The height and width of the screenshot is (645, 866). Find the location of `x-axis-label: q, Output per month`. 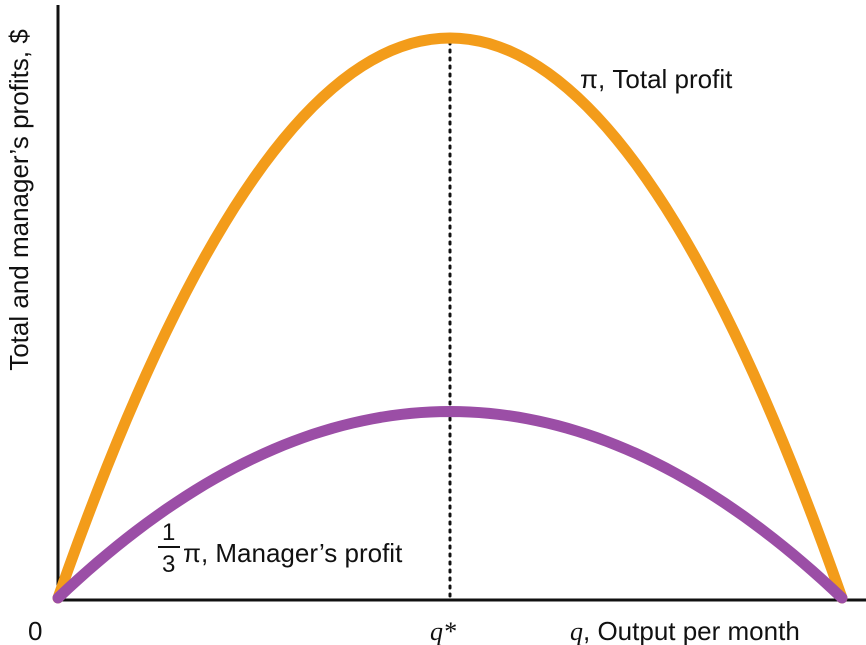

x-axis-label: q, Output per month is located at coordinates (685, 630).